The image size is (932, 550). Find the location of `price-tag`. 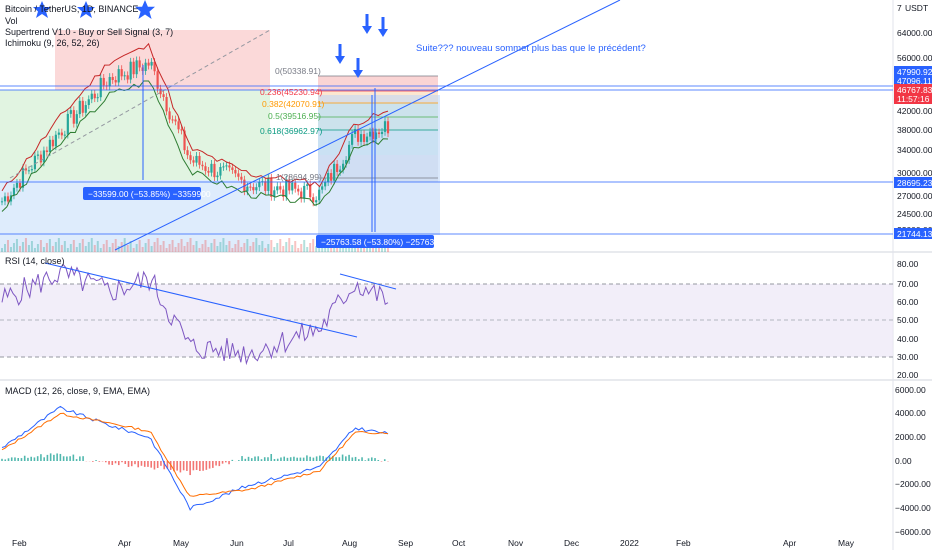

price-tag is located at coordinates (913, 233).